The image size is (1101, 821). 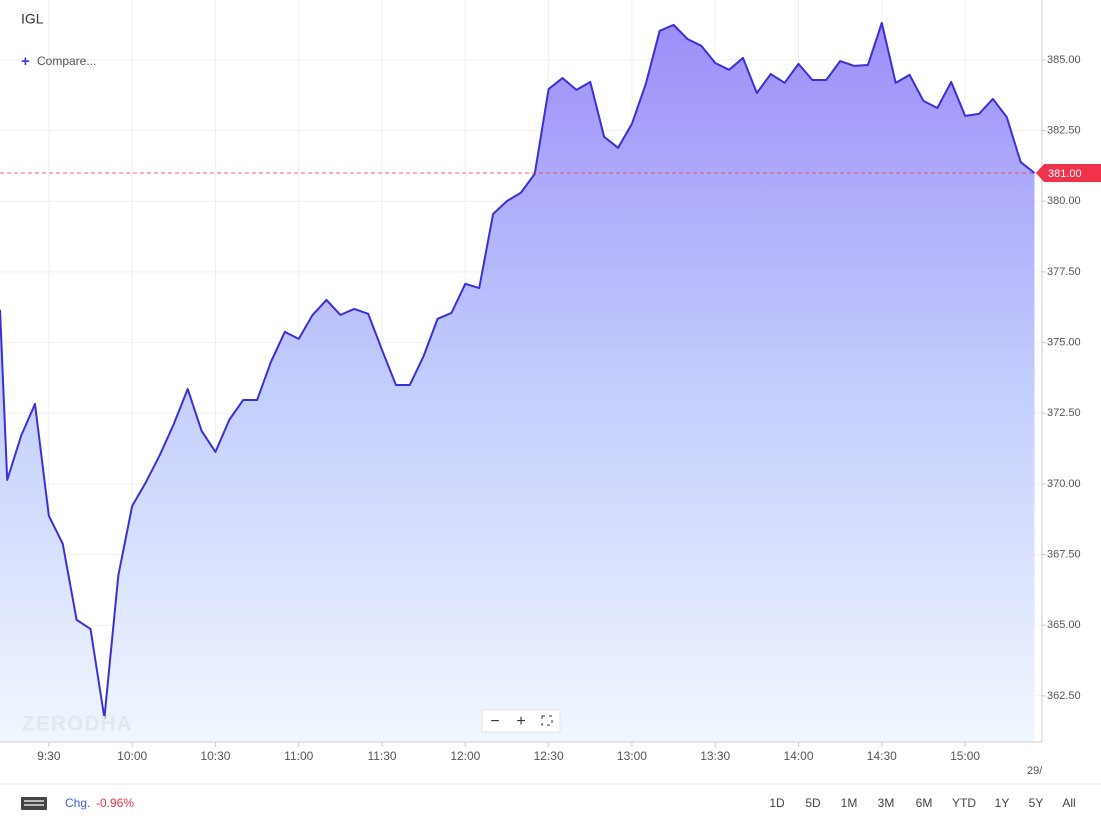 What do you see at coordinates (1064, 130) in the screenshot?
I see `y-tick-label: 382.50` at bounding box center [1064, 130].